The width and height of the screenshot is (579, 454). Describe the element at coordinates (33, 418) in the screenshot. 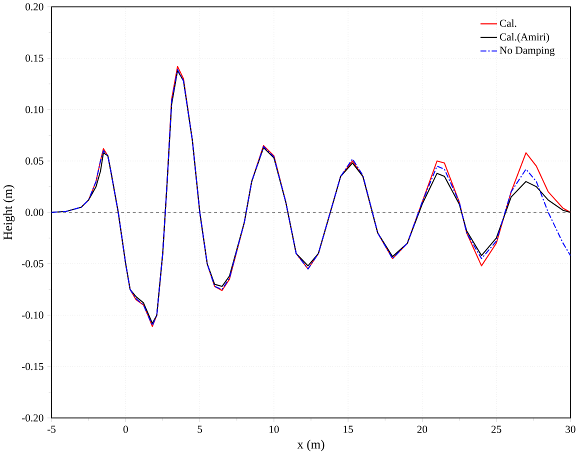

I see `y-tick-label: -0.20` at that location.